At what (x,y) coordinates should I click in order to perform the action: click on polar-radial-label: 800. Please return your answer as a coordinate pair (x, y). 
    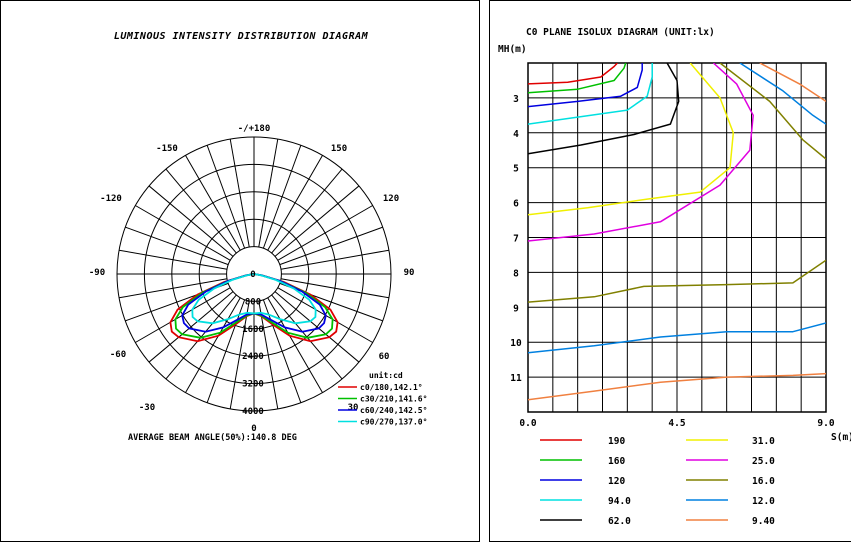
    Looking at the image, I should click on (253, 302).